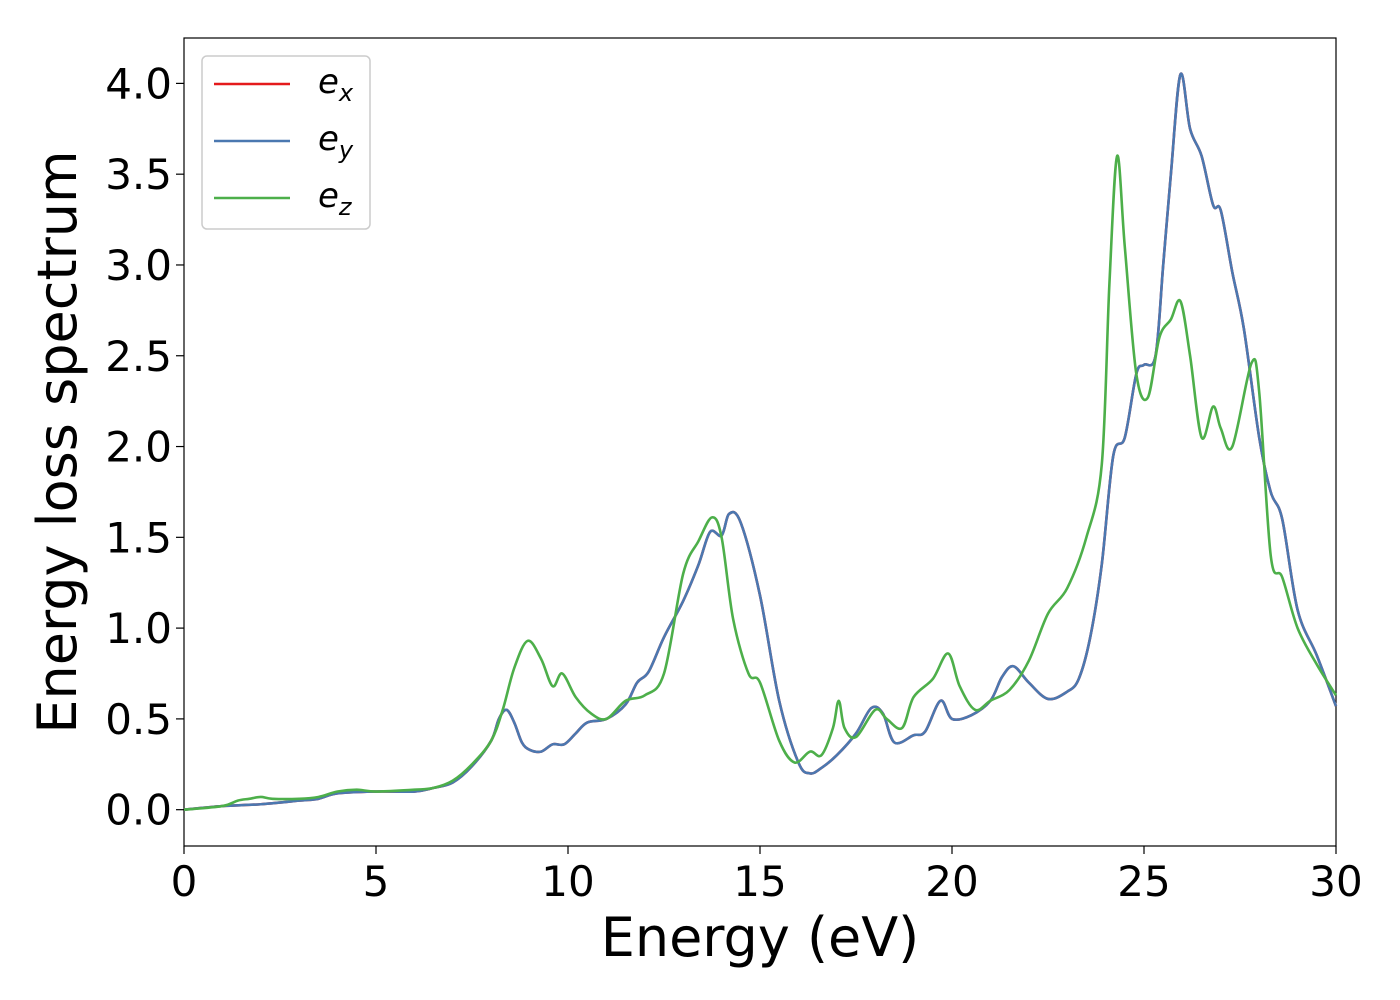 This screenshot has width=1400, height=1000. I want to click on y-tick-label: 0.5, so click(138, 719).